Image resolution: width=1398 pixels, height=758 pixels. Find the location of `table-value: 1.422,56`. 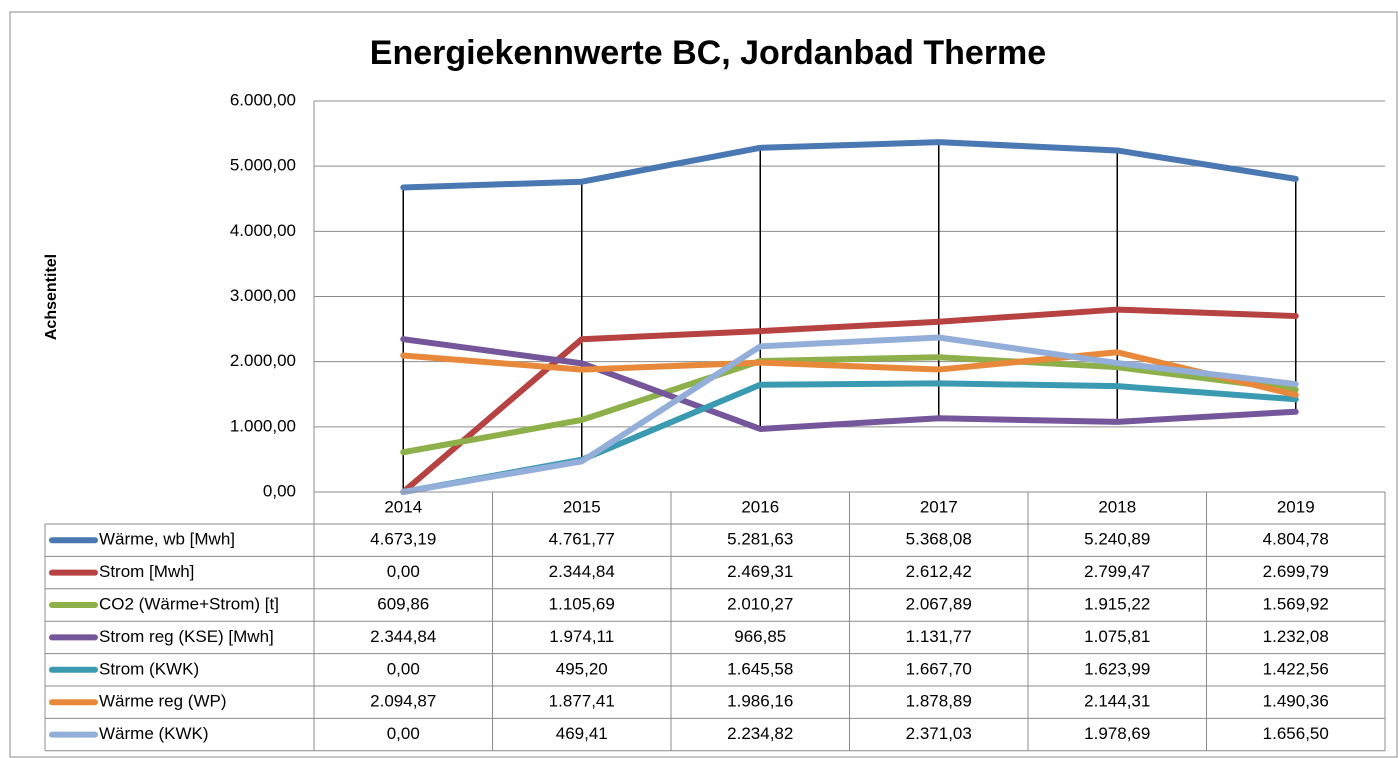

table-value: 1.422,56 is located at coordinates (1296, 668).